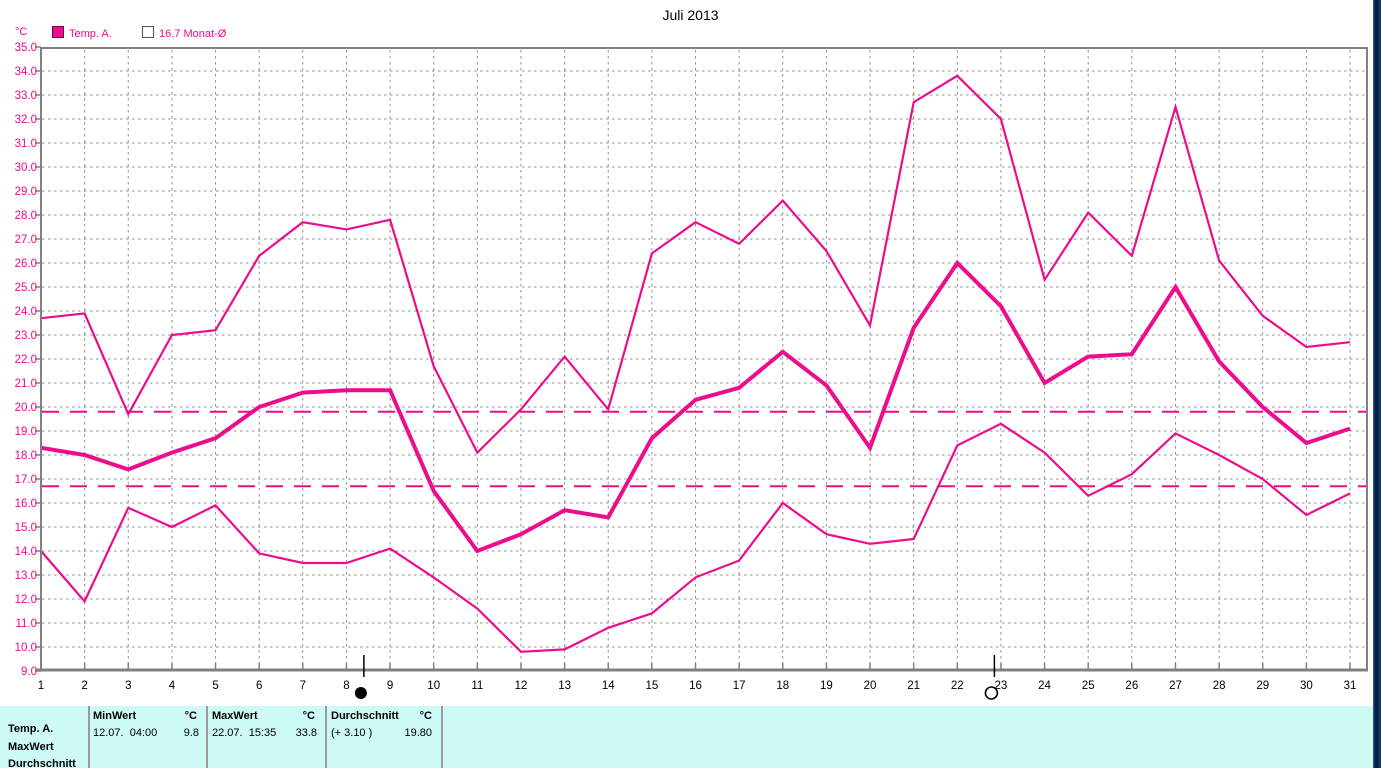 Image resolution: width=1381 pixels, height=768 pixels. What do you see at coordinates (1131, 686) in the screenshot?
I see `x-tick-label: 26` at bounding box center [1131, 686].